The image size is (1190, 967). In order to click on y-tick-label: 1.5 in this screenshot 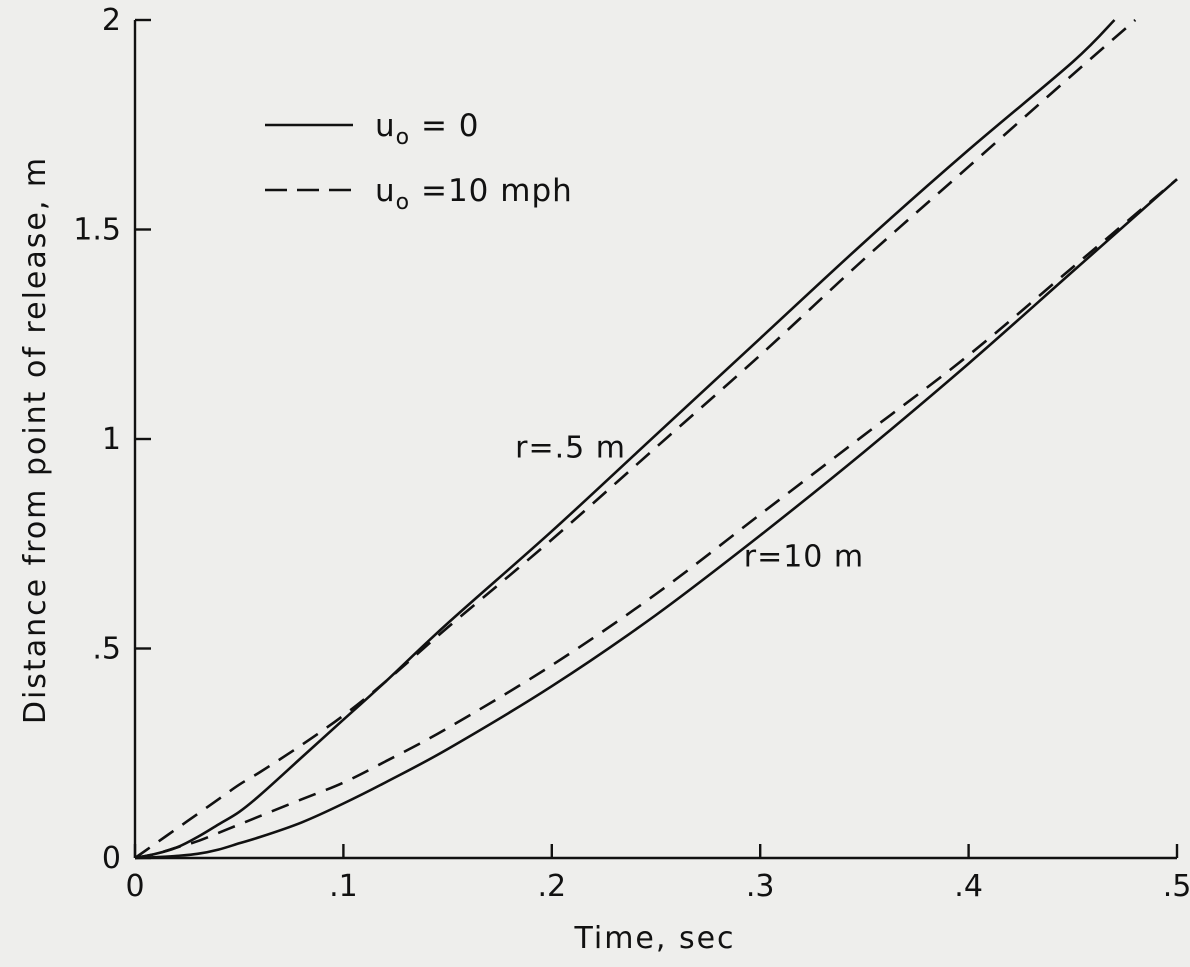, I will do `click(97, 230)`.